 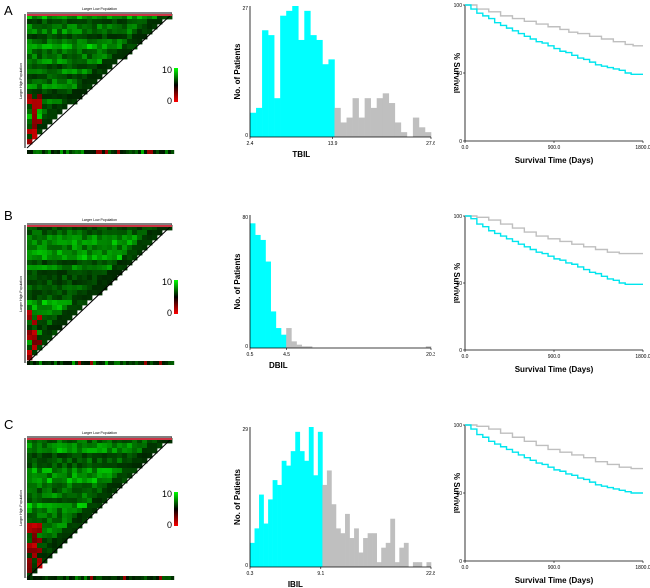 What do you see at coordinates (101, 363) in the screenshot?
I see `heatmap-bottom-strip` at bounding box center [101, 363].